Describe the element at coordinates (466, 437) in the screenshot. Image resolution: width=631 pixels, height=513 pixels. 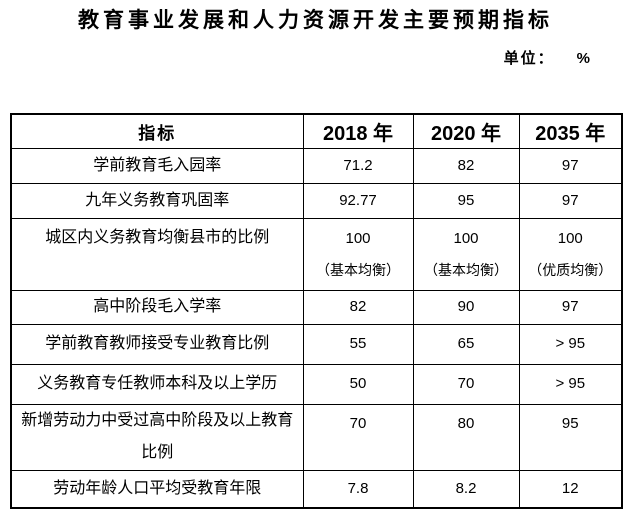
I see `value-cell-2020: 80` at that location.